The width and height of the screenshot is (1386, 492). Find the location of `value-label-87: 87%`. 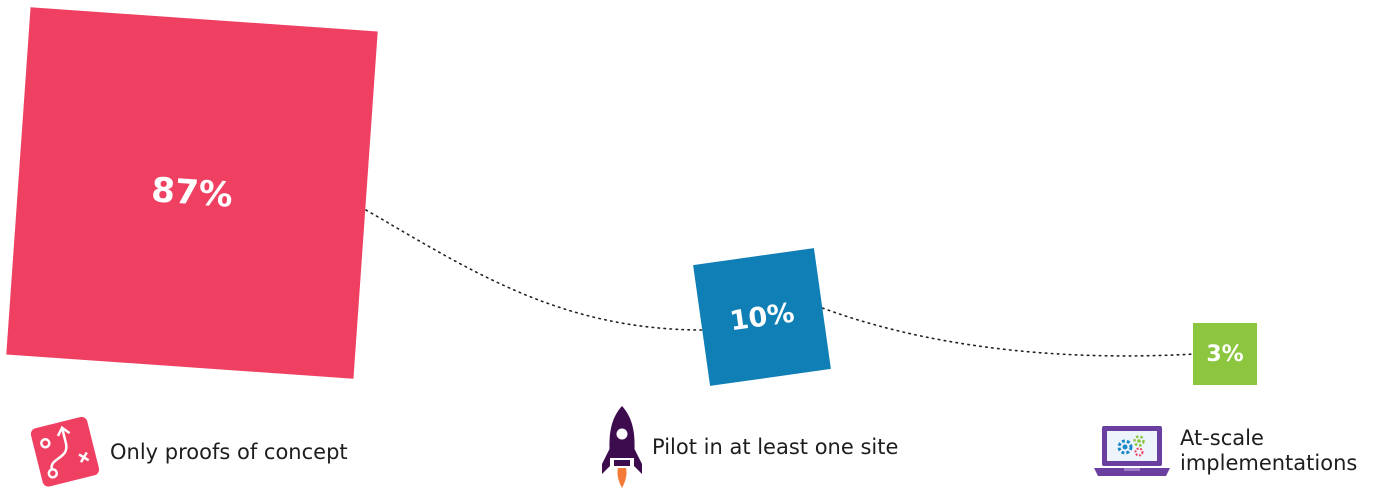

value-label-87: 87% is located at coordinates (192, 193).